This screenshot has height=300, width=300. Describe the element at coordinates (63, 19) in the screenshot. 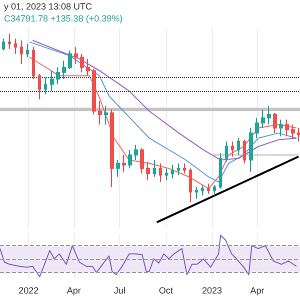

I see `text: C34791.78 +135.38 (+0.39%)` at that location.